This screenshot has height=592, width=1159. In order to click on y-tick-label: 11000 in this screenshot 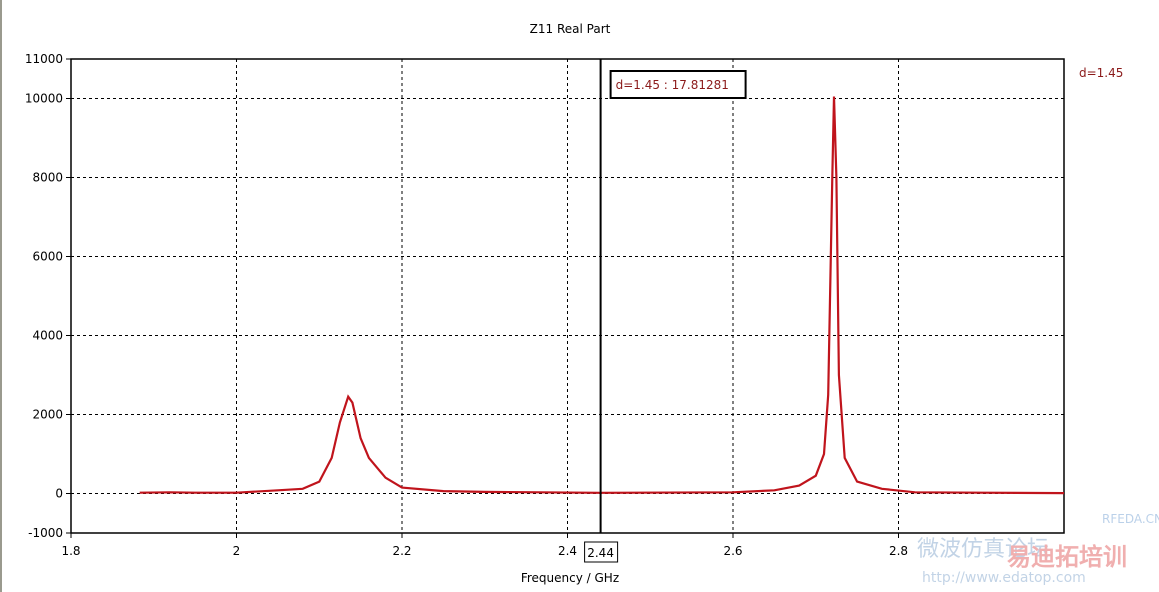, I will do `click(44, 59)`.